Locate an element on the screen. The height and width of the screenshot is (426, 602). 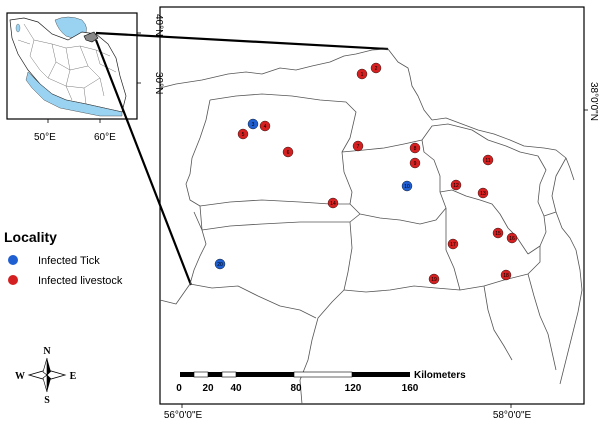
point-label: 6 is located at coordinates (288, 153).